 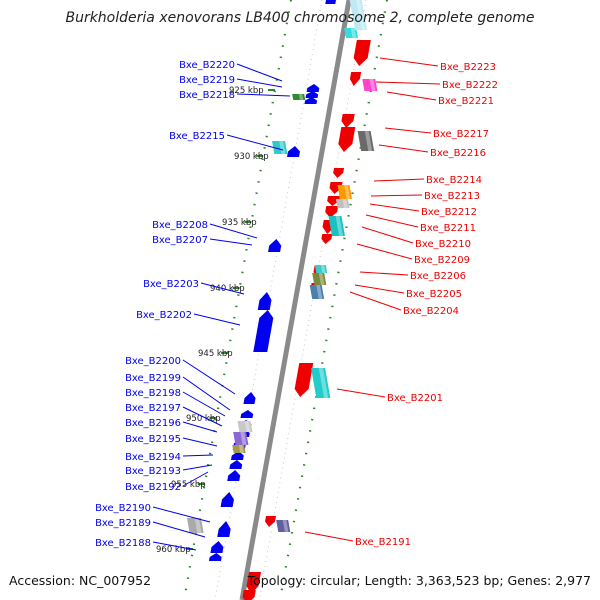 I want to click on feature-box-7-body, so click(x=342, y=203).